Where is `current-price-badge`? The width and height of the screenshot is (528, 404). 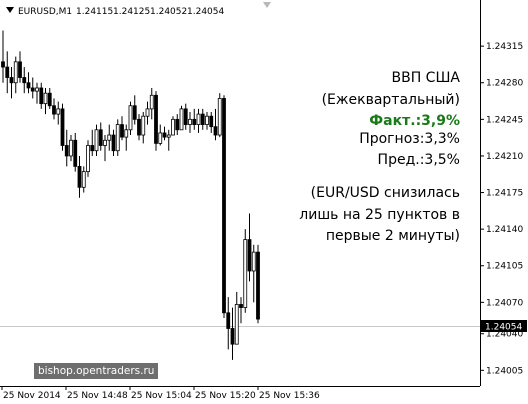
current-price-badge is located at coordinates (504, 326).